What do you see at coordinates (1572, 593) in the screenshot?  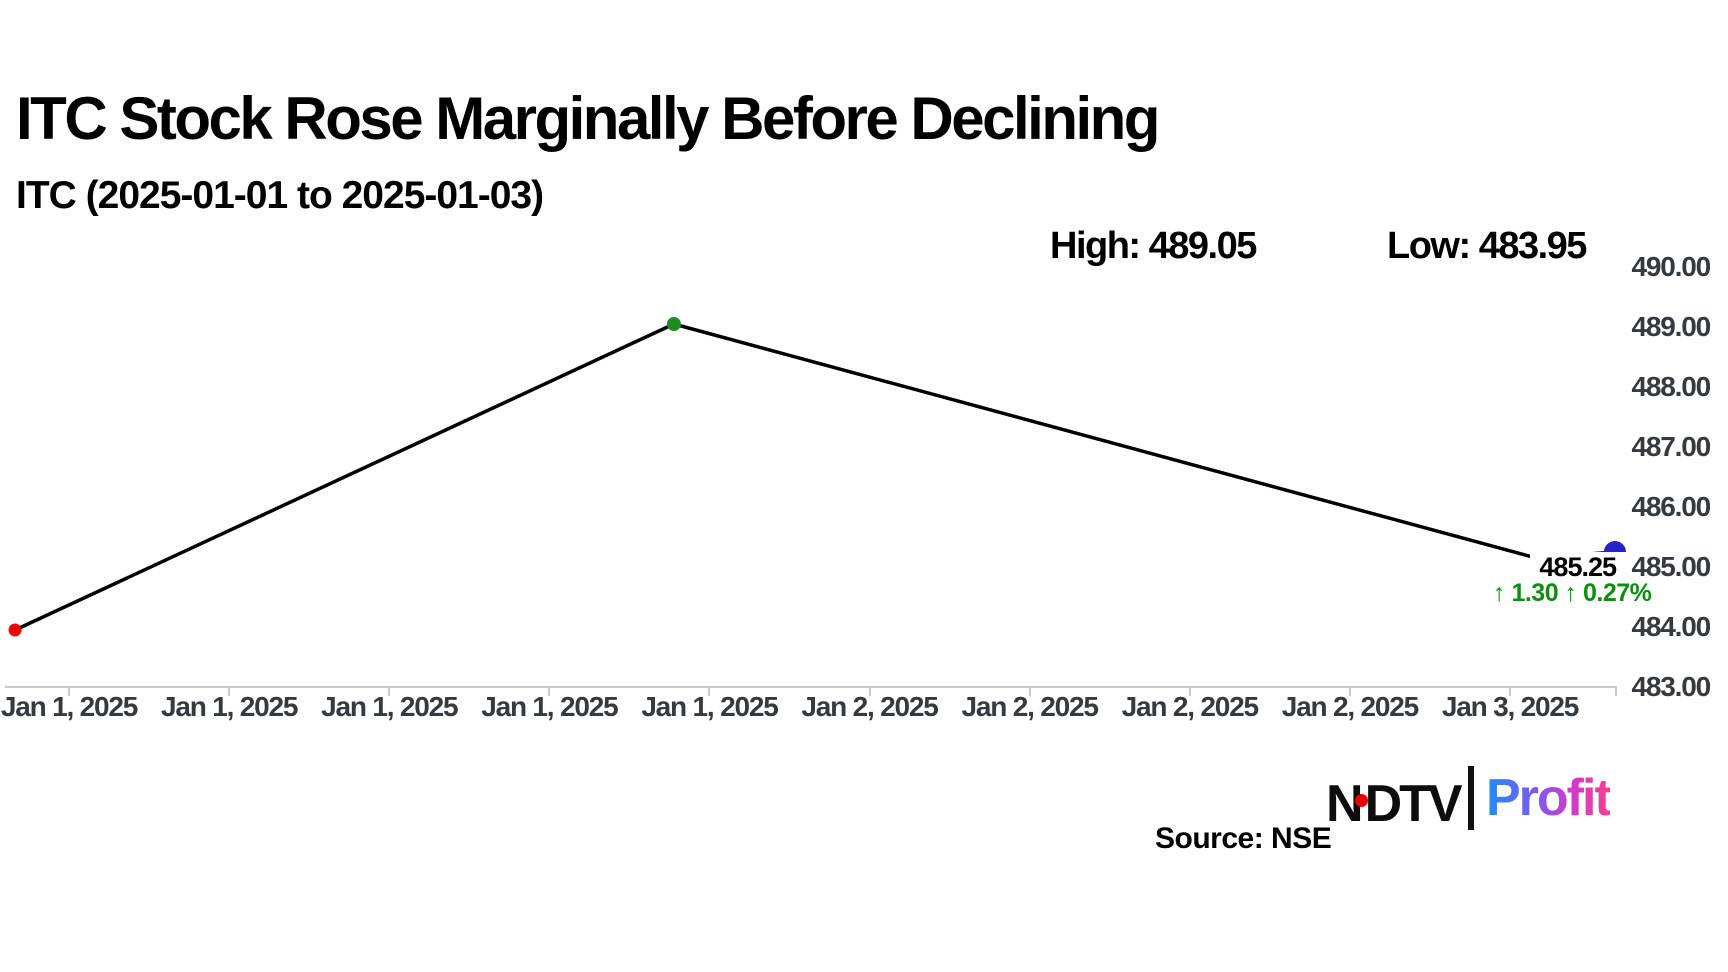 I see `price-change-label: ↑ 1.30 ↑ 0.27%` at bounding box center [1572, 593].